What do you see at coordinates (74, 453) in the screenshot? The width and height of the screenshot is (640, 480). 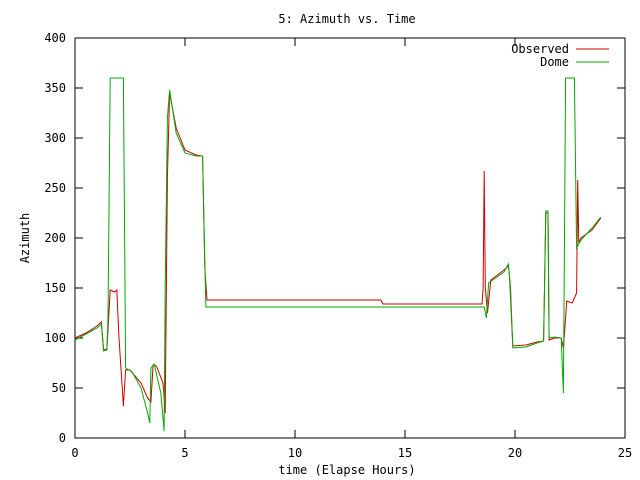 I see `x-tick-label: 0` at bounding box center [74, 453].